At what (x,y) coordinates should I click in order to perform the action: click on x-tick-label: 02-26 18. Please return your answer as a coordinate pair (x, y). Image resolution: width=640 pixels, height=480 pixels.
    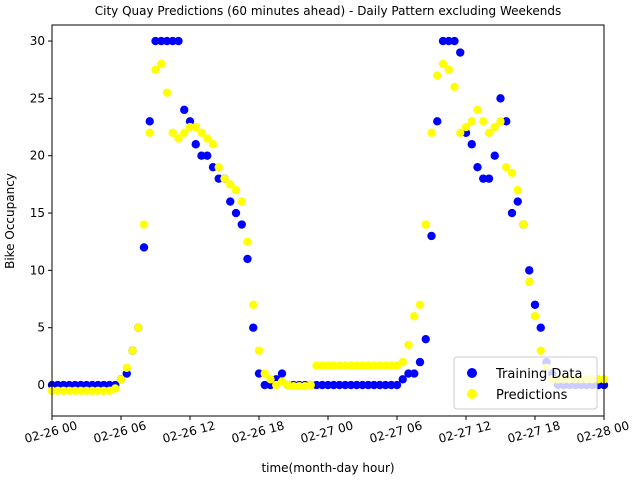
    Looking at the image, I should click on (258, 431).